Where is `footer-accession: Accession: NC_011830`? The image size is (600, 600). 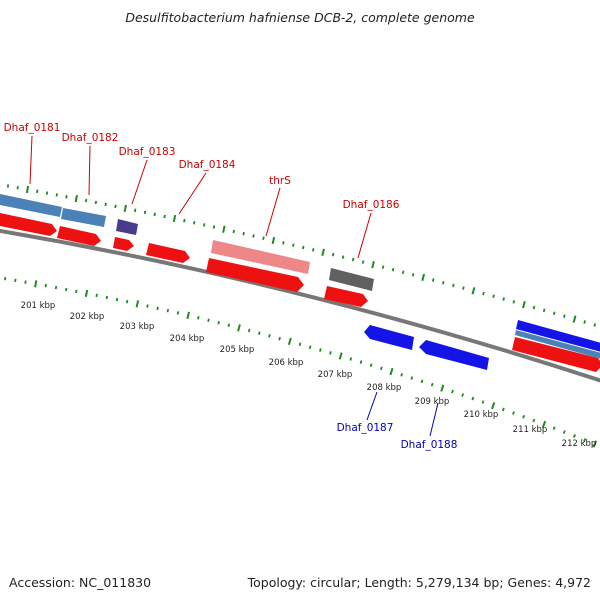 footer-accession: Accession: NC_011830 is located at coordinates (80, 582).